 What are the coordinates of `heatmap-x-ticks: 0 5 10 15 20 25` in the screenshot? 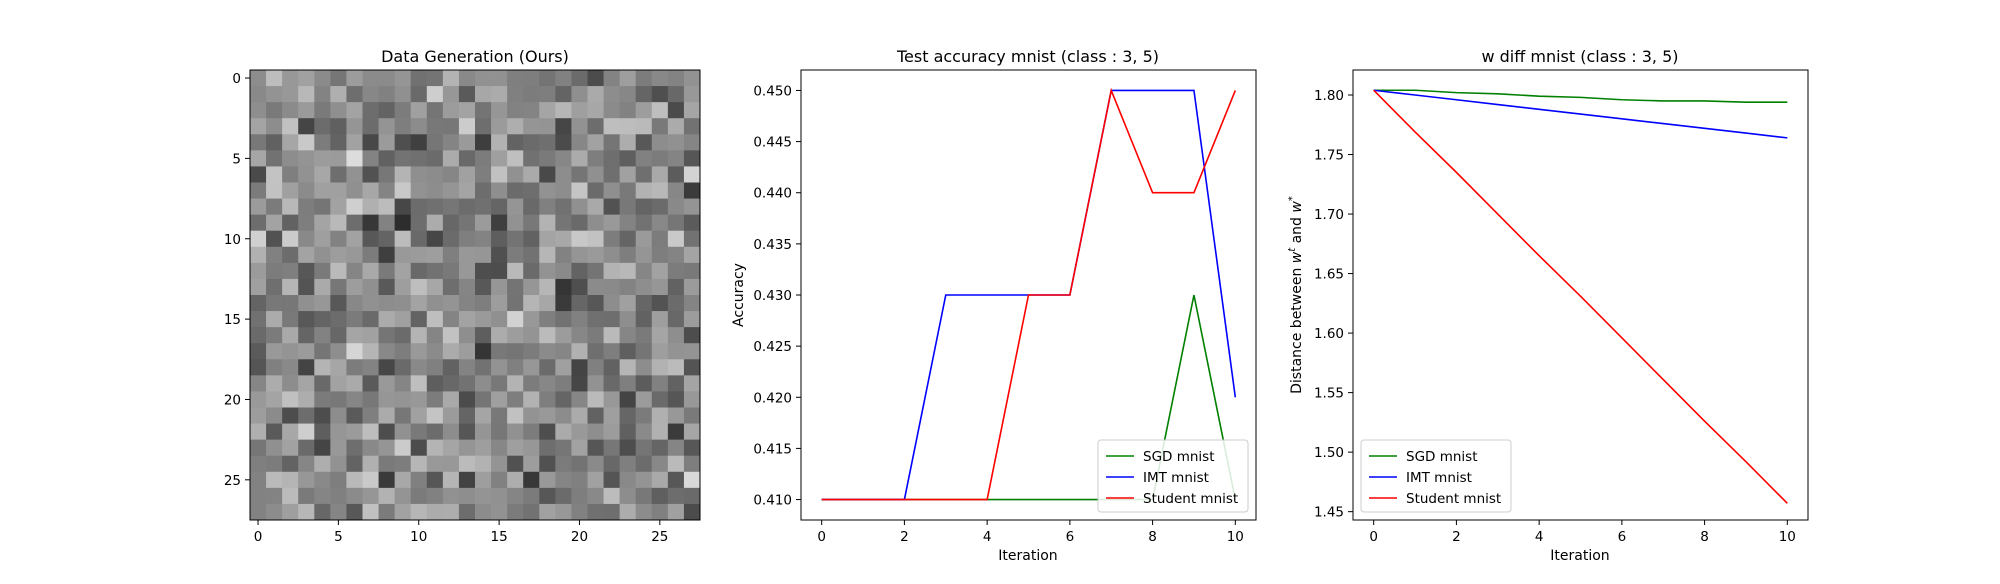 It's located at (461, 532).